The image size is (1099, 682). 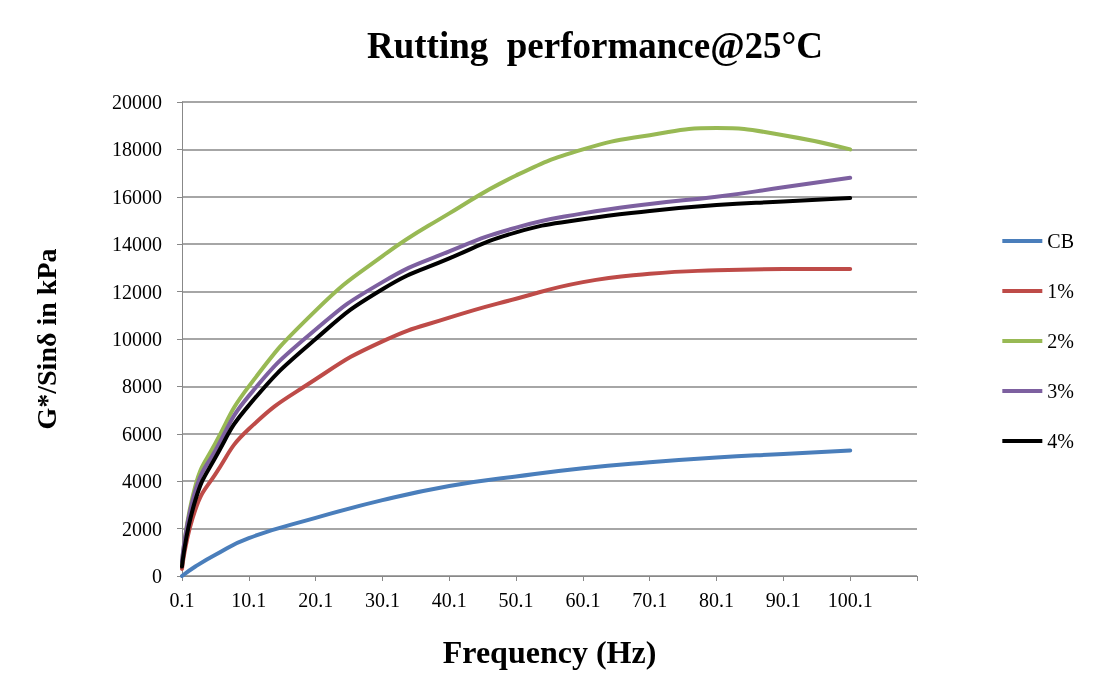 What do you see at coordinates (157, 576) in the screenshot?
I see `y-tick-label: 0` at bounding box center [157, 576].